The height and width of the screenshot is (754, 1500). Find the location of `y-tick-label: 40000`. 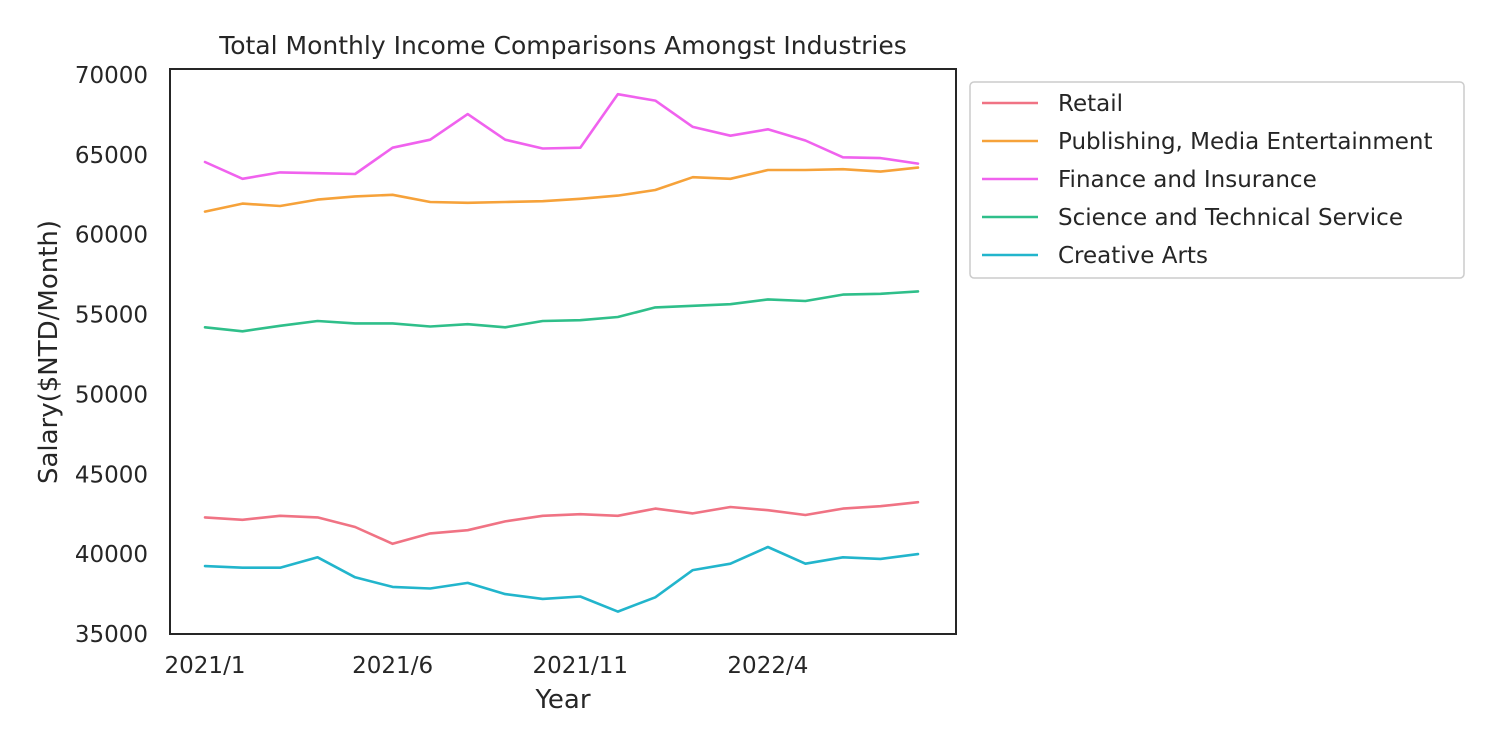

y-tick-label: 40000 is located at coordinates (111, 555).